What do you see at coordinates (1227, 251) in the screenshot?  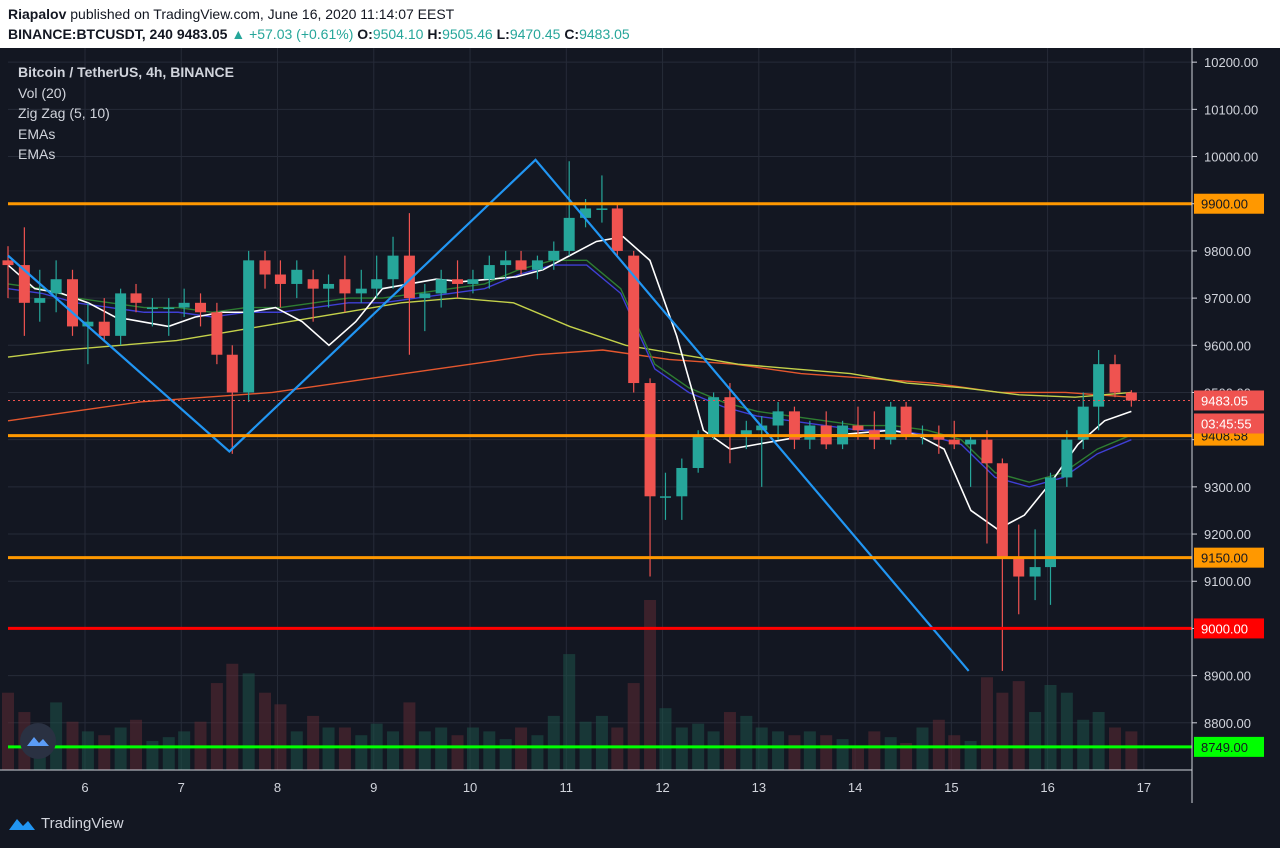 I see `y-tick-label: 9800.00` at bounding box center [1227, 251].